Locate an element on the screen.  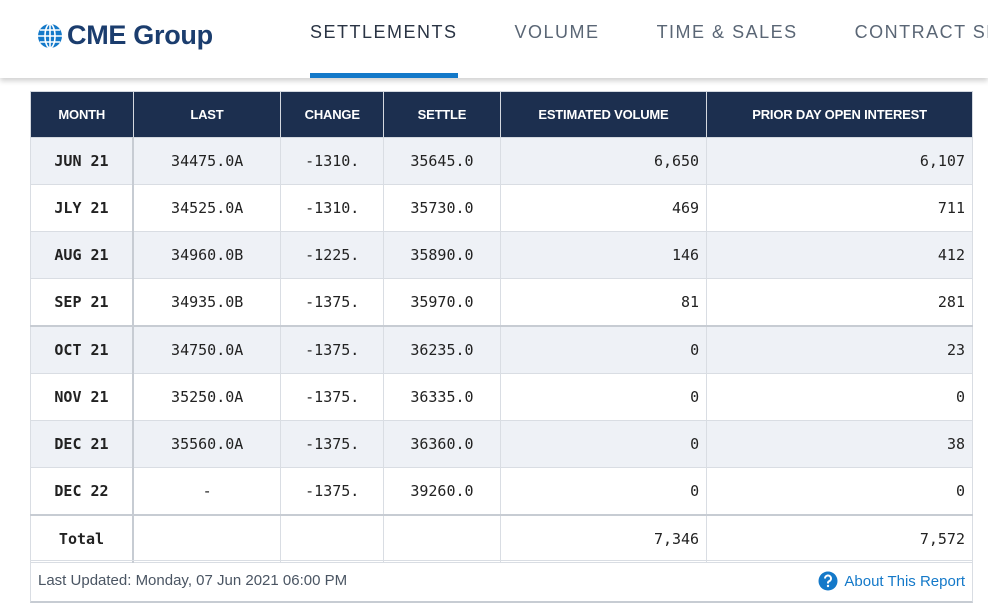
table-cell: JUN 21 is located at coordinates (82, 161).